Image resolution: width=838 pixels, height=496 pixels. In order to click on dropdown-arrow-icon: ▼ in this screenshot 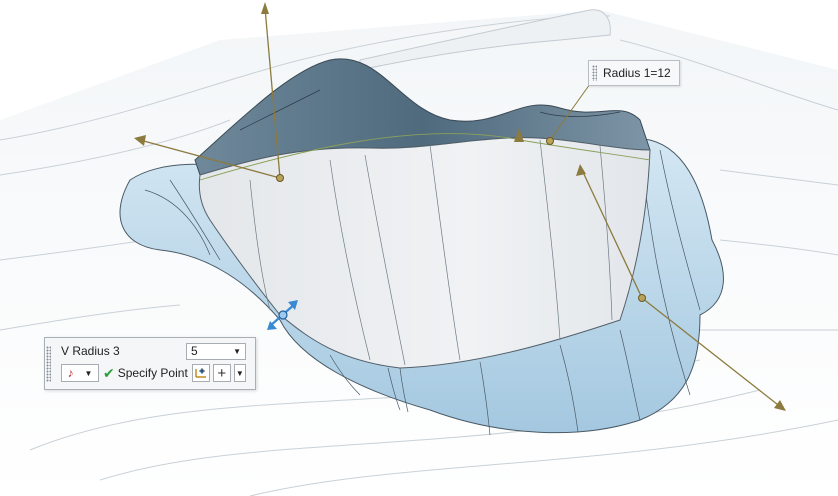, I will do `click(239, 373)`.